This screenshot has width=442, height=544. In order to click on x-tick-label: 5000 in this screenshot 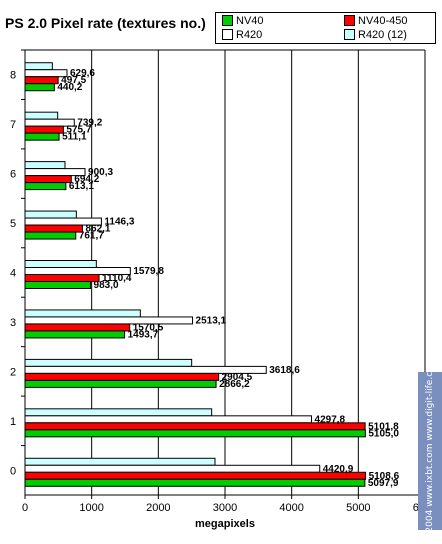, I will do `click(358, 508)`.